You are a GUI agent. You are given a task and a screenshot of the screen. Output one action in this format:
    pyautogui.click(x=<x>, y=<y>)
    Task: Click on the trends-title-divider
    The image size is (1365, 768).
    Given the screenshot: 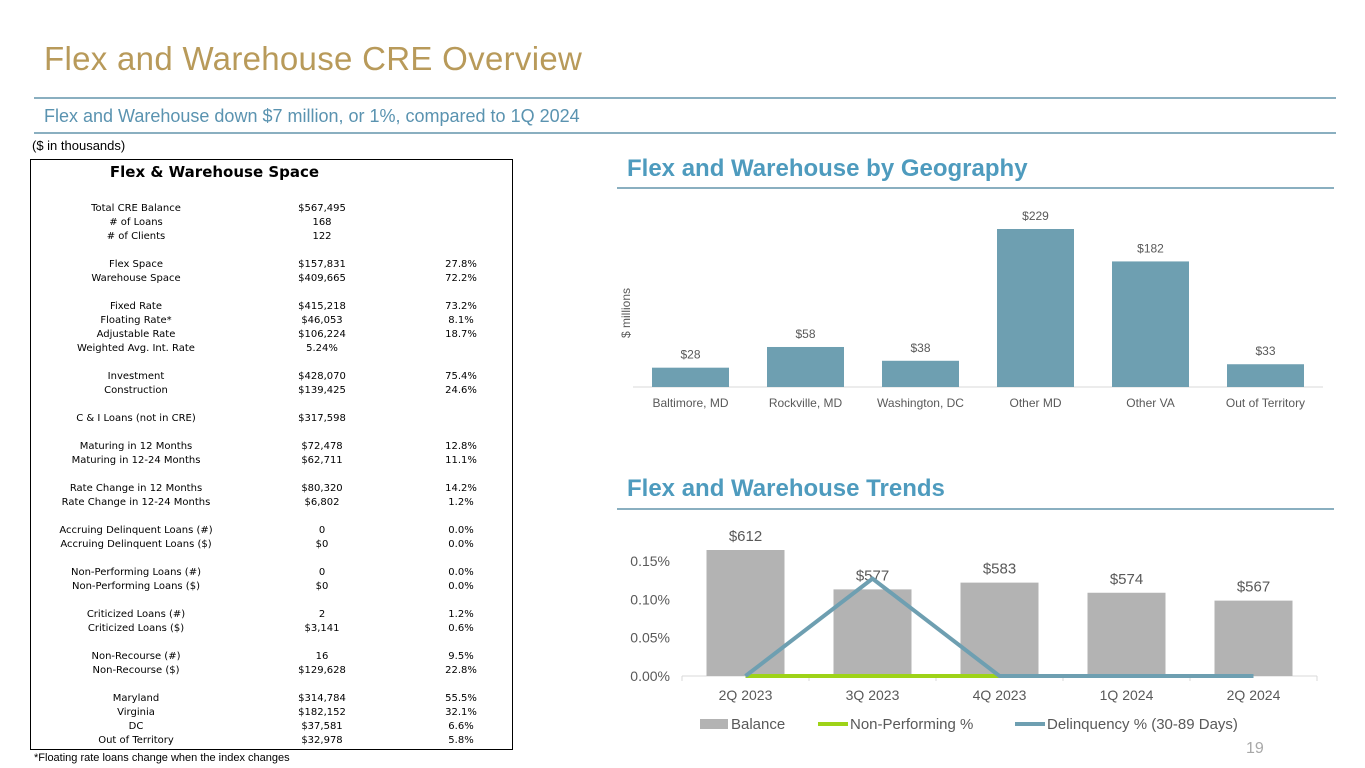 What is the action you would take?
    pyautogui.click(x=975, y=509)
    